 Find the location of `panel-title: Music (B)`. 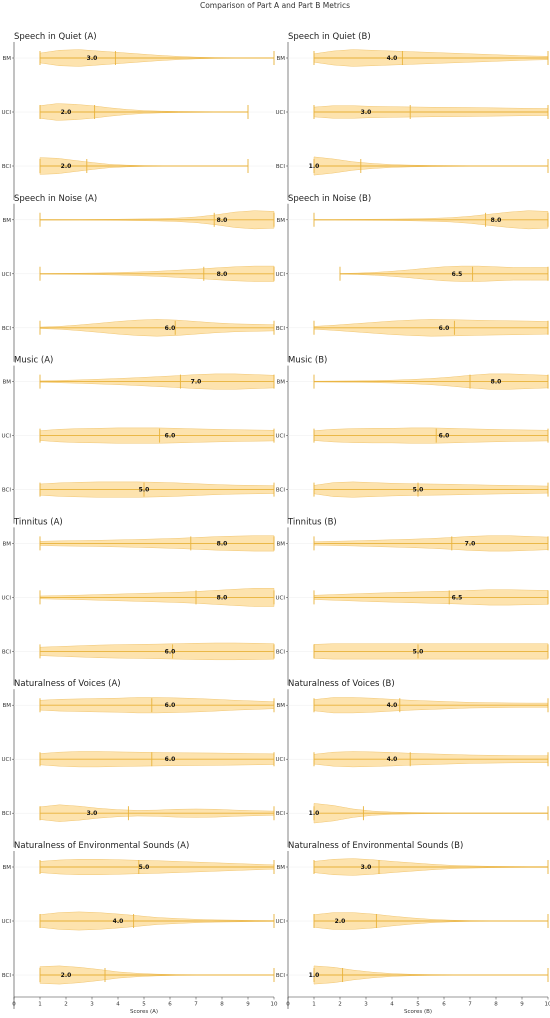

panel-title: Music (B) is located at coordinates (307, 361).